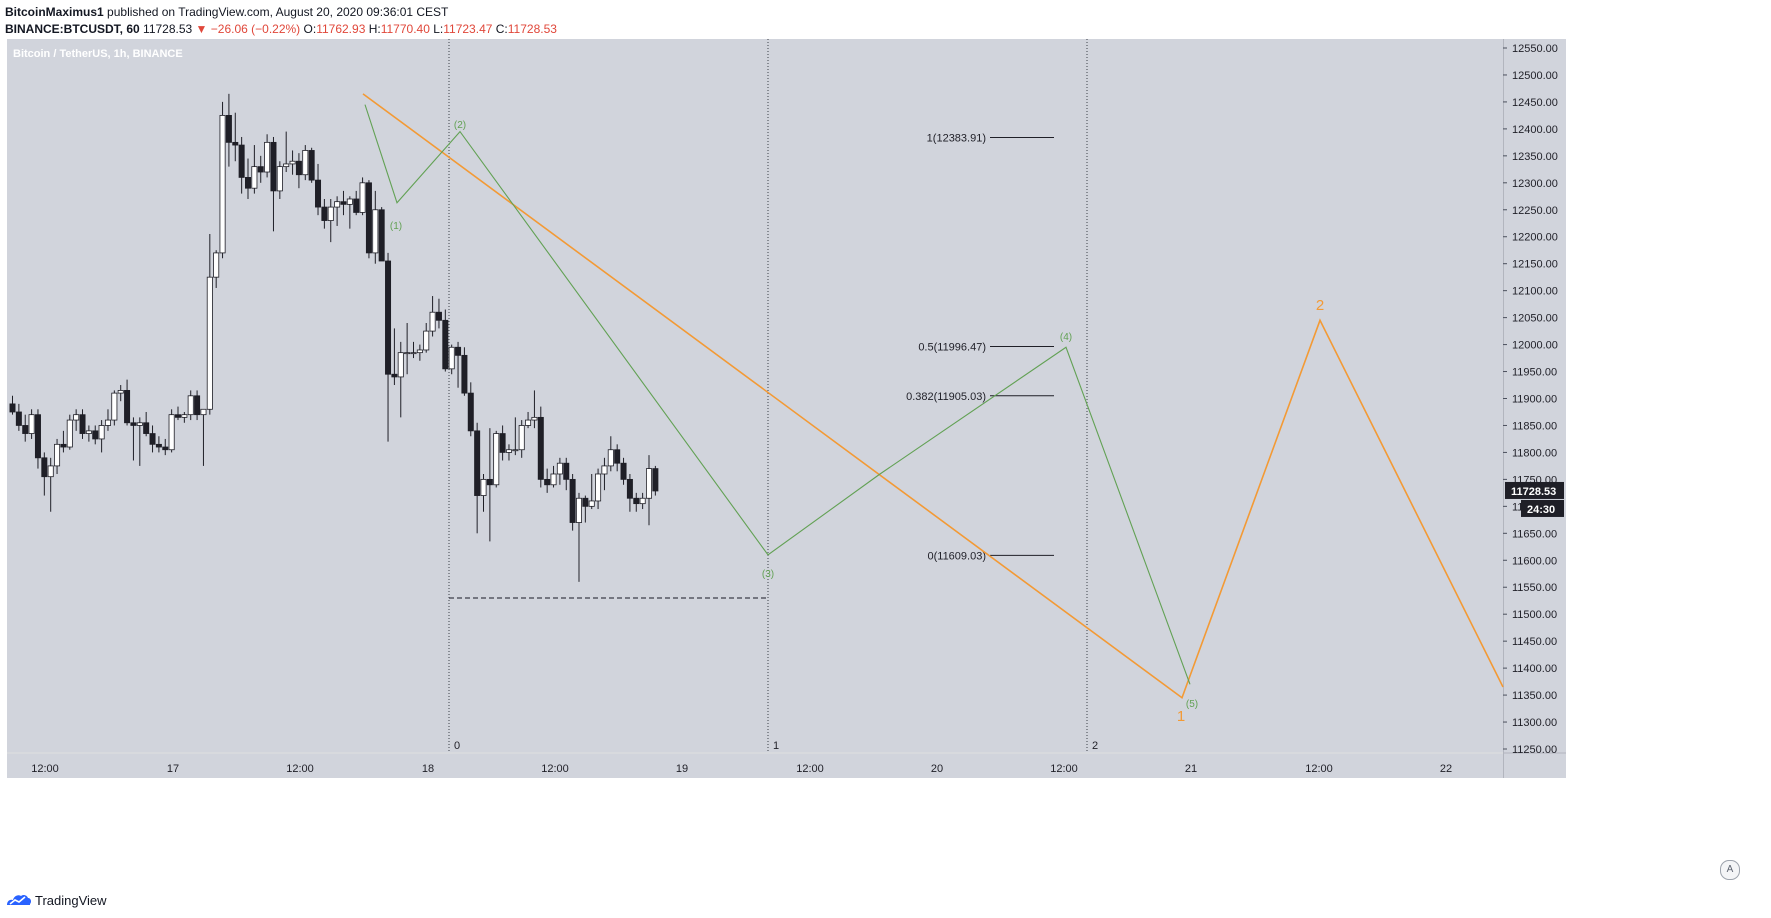 The width and height of the screenshot is (1771, 918). What do you see at coordinates (72, 29) in the screenshot?
I see `symbol-label: BINANCE:BTCUSDT, 60` at bounding box center [72, 29].